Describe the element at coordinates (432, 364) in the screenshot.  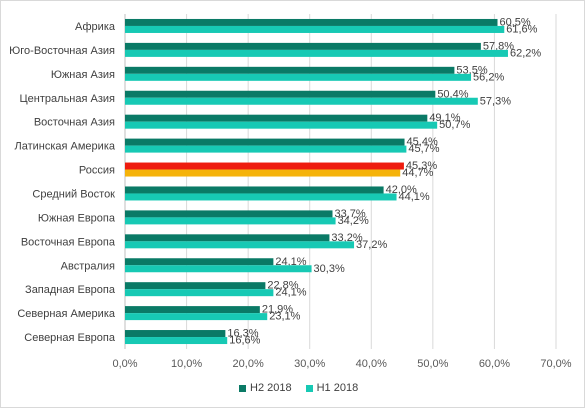
I see `x-tick-label: 50,0%` at that location.